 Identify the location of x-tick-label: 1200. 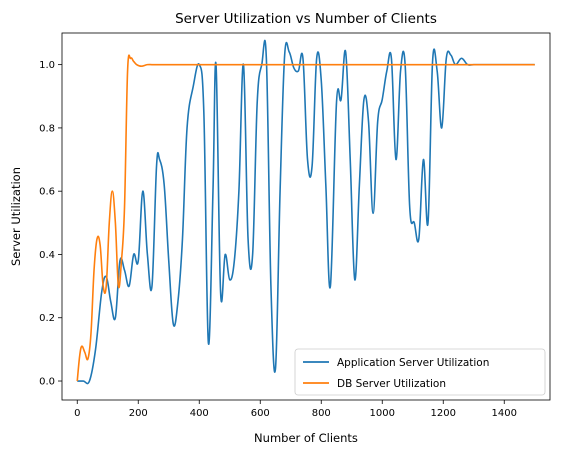
(443, 413).